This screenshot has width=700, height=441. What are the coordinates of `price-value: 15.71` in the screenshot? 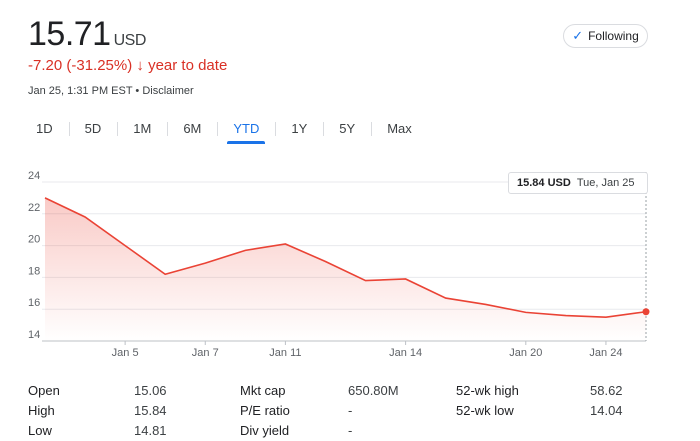 It's located at (69, 34).